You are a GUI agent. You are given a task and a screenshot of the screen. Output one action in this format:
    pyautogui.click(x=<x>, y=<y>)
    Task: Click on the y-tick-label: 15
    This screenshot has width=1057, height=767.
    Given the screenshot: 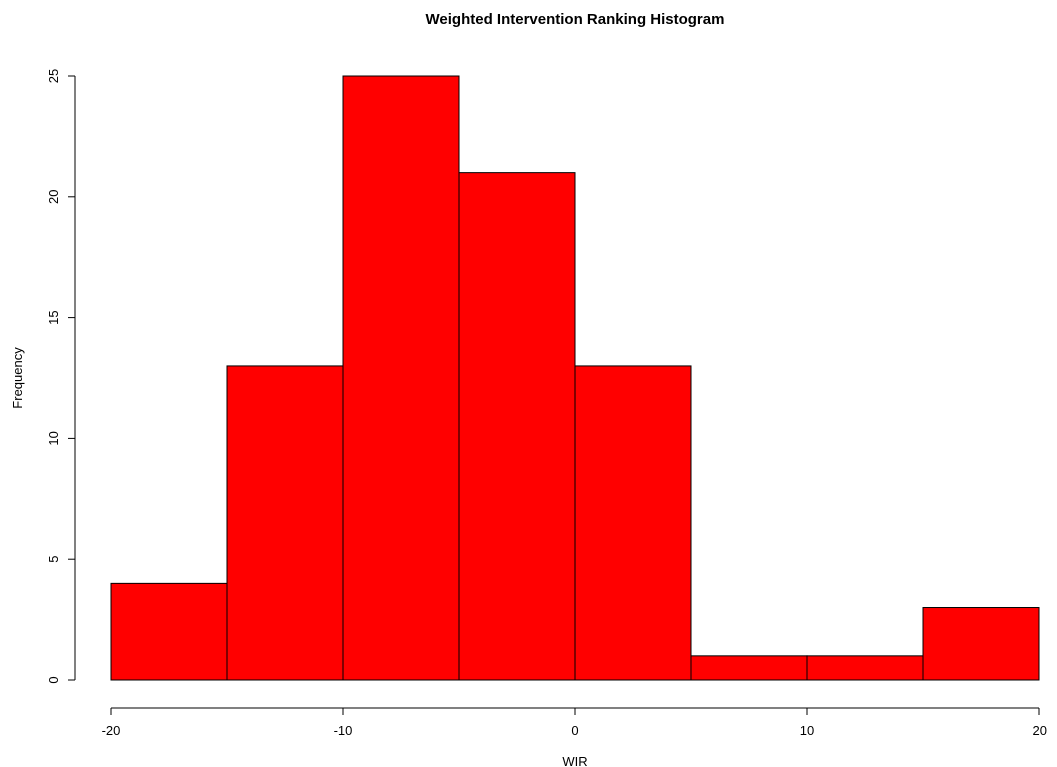 What is the action you would take?
    pyautogui.click(x=53, y=317)
    